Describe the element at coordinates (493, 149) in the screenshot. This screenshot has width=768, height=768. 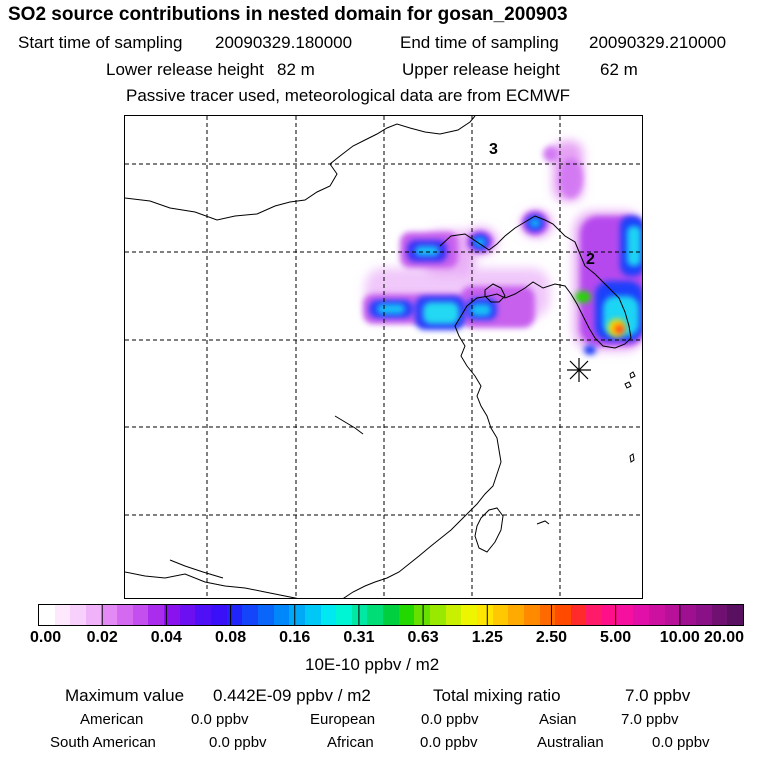
I see `contour-label-3: 3` at that location.